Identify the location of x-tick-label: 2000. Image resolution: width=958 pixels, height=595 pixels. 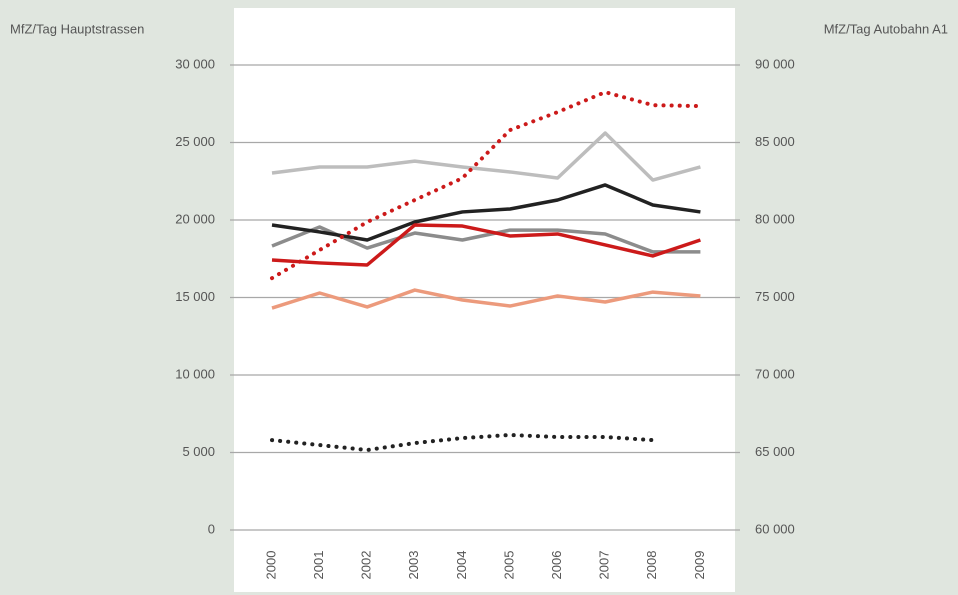
(270, 565).